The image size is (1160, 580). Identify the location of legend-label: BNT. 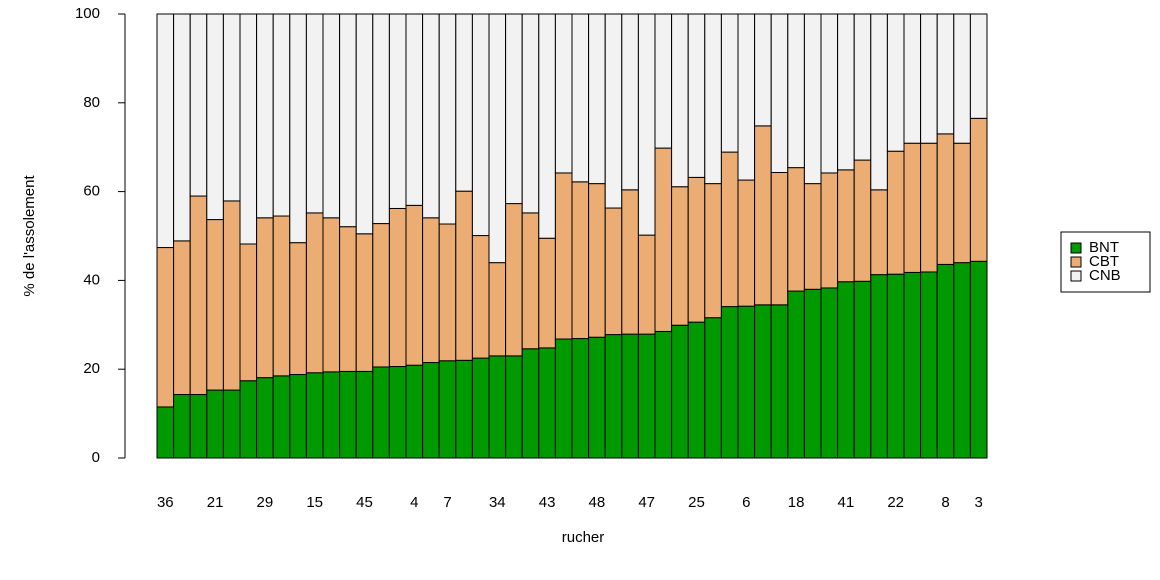
(1104, 247).